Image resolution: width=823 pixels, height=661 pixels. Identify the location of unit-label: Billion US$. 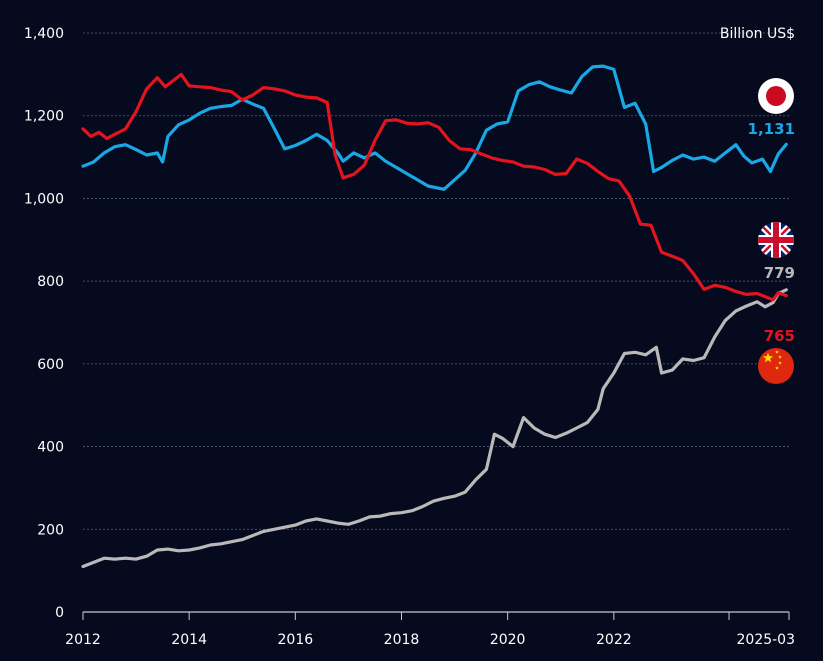
(757, 34).